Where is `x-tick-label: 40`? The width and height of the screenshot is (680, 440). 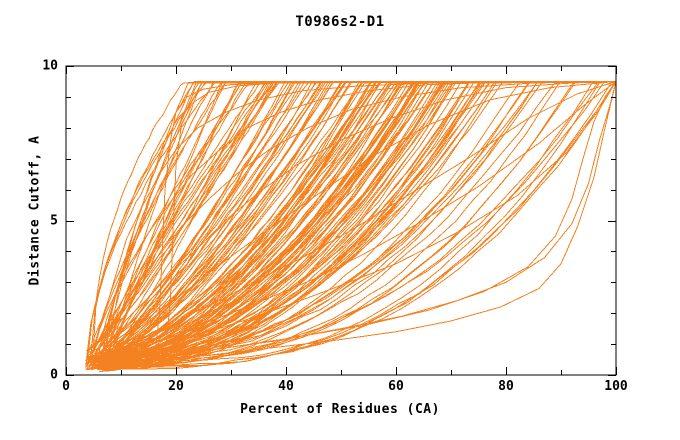
x-tick-label: 40 is located at coordinates (286, 386).